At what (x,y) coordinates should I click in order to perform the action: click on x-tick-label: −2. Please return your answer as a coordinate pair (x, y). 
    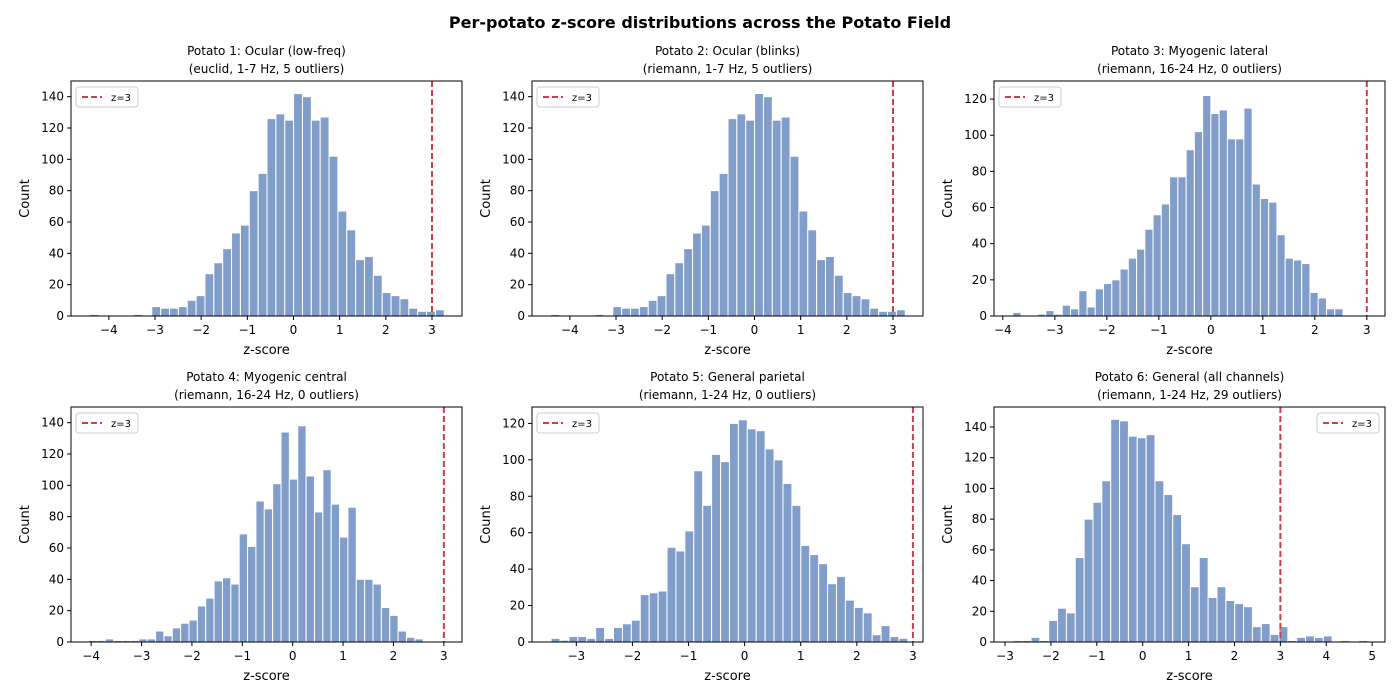
    Looking at the image, I should click on (1051, 656).